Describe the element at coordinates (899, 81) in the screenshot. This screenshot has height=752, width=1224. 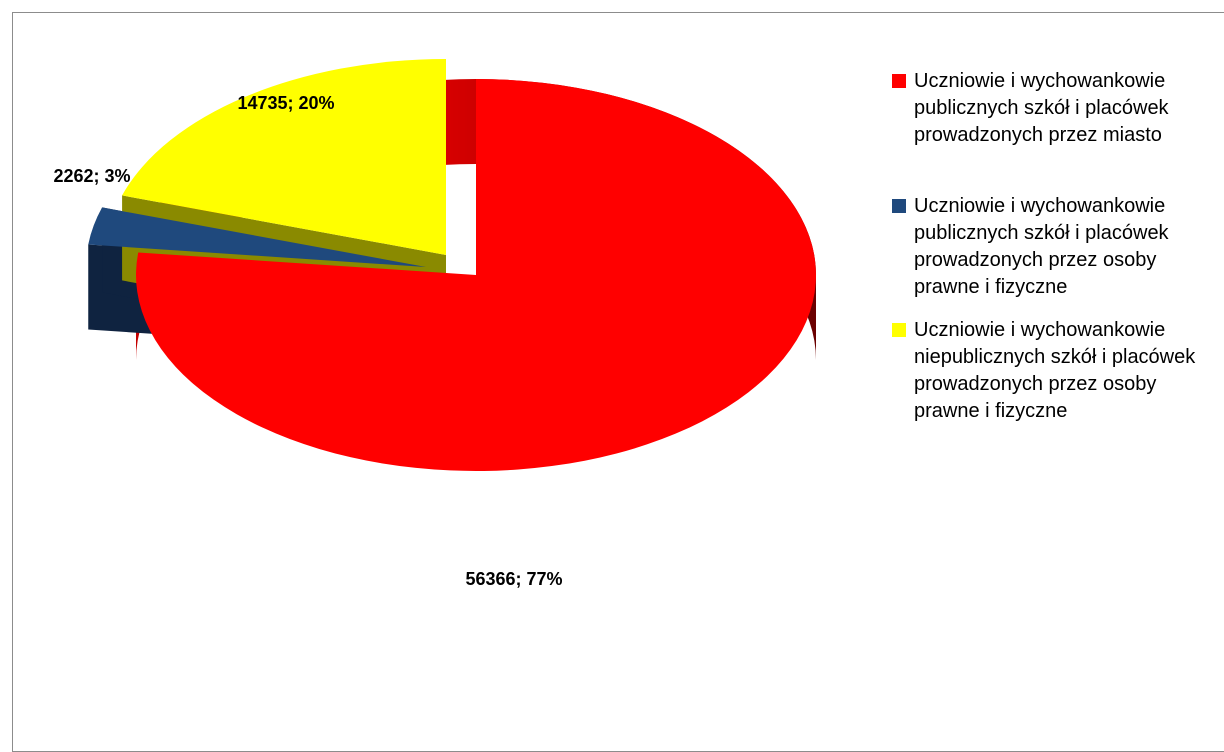
I see `legend-swatch-red` at that location.